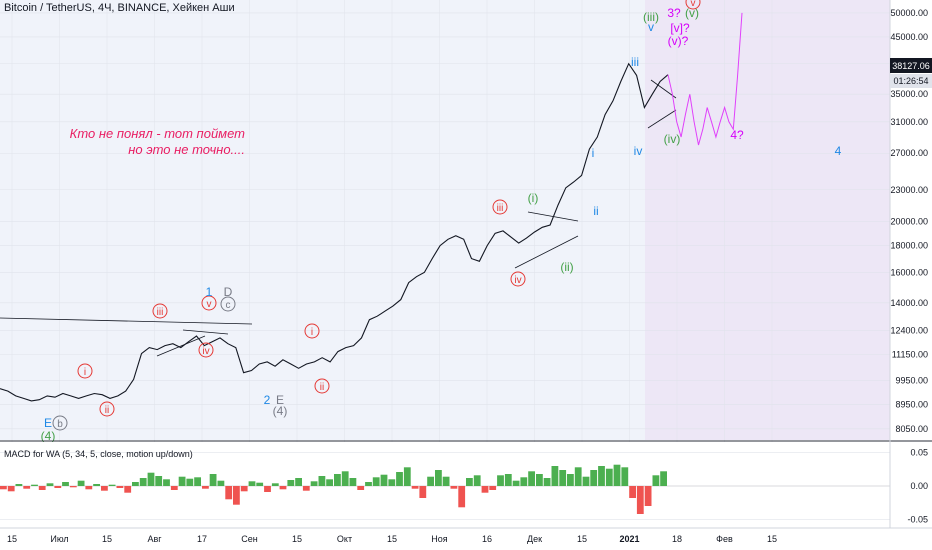 The height and width of the screenshot is (550, 932). Describe the element at coordinates (692, 13) in the screenshot. I see `wave-label: (v)` at that location.